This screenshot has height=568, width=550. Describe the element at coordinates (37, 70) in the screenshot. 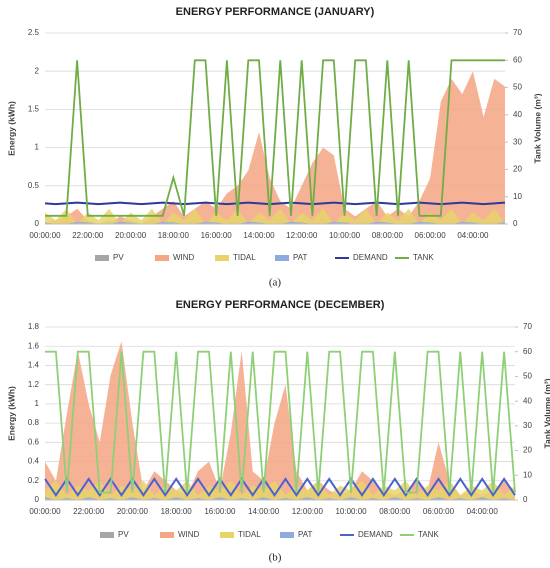

I see `y-tick-label: 2` at that location.